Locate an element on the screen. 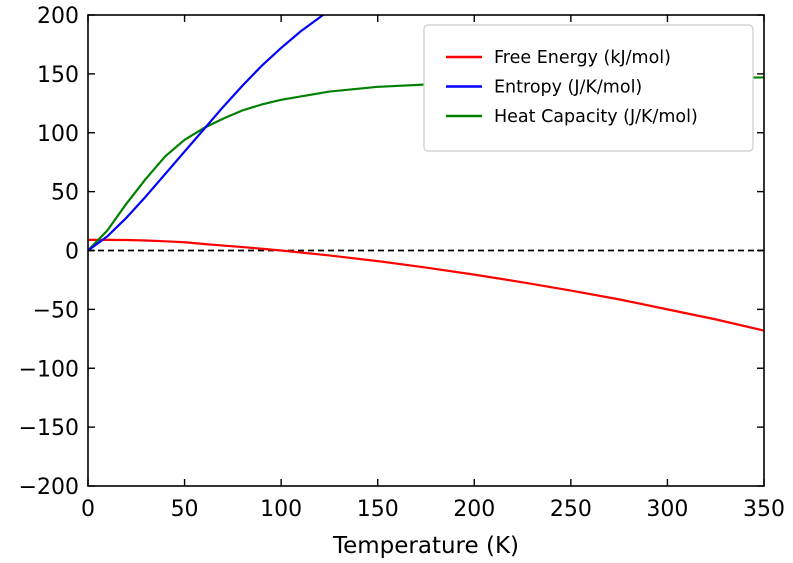 This screenshot has height=563, width=793. y-tick-label: 50 is located at coordinates (65, 193).